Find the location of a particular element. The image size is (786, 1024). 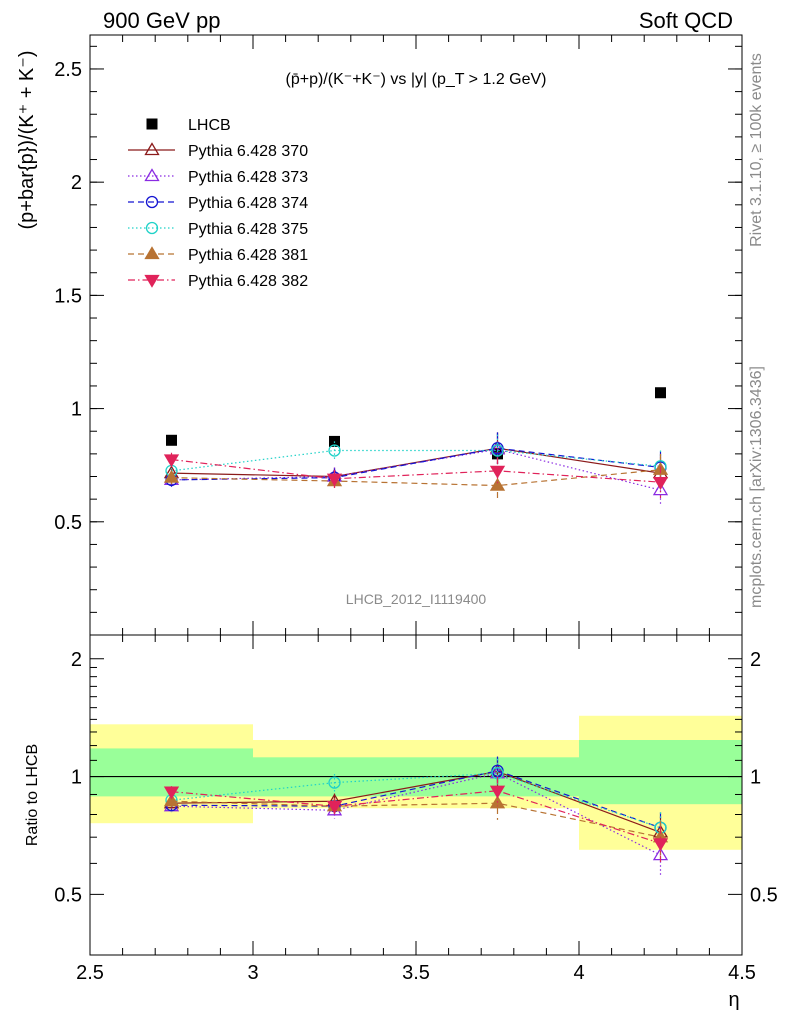

header-left: 900 GeV pp is located at coordinates (161, 20).